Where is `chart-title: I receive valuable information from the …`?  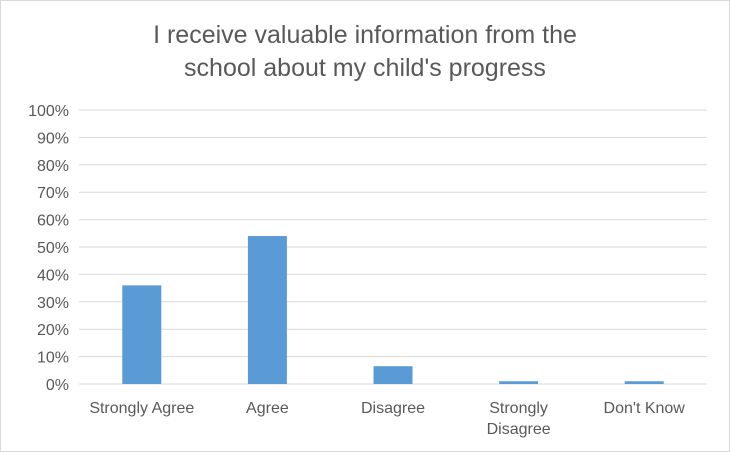 chart-title: I receive valuable information from the … is located at coordinates (365, 52).